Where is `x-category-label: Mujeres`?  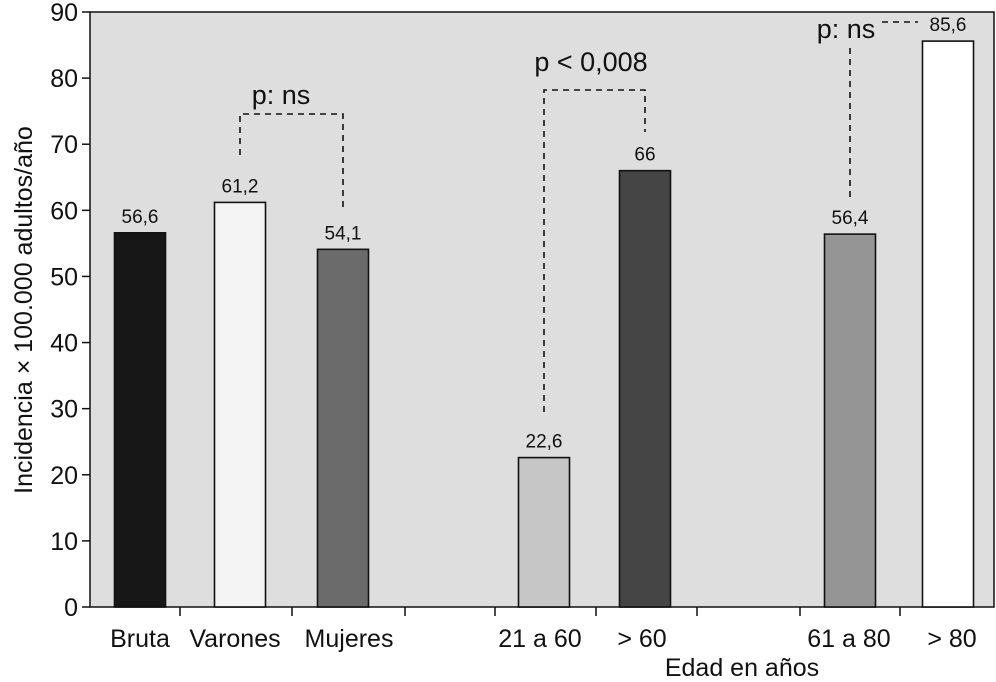 x-category-label: Mujeres is located at coordinates (349, 639).